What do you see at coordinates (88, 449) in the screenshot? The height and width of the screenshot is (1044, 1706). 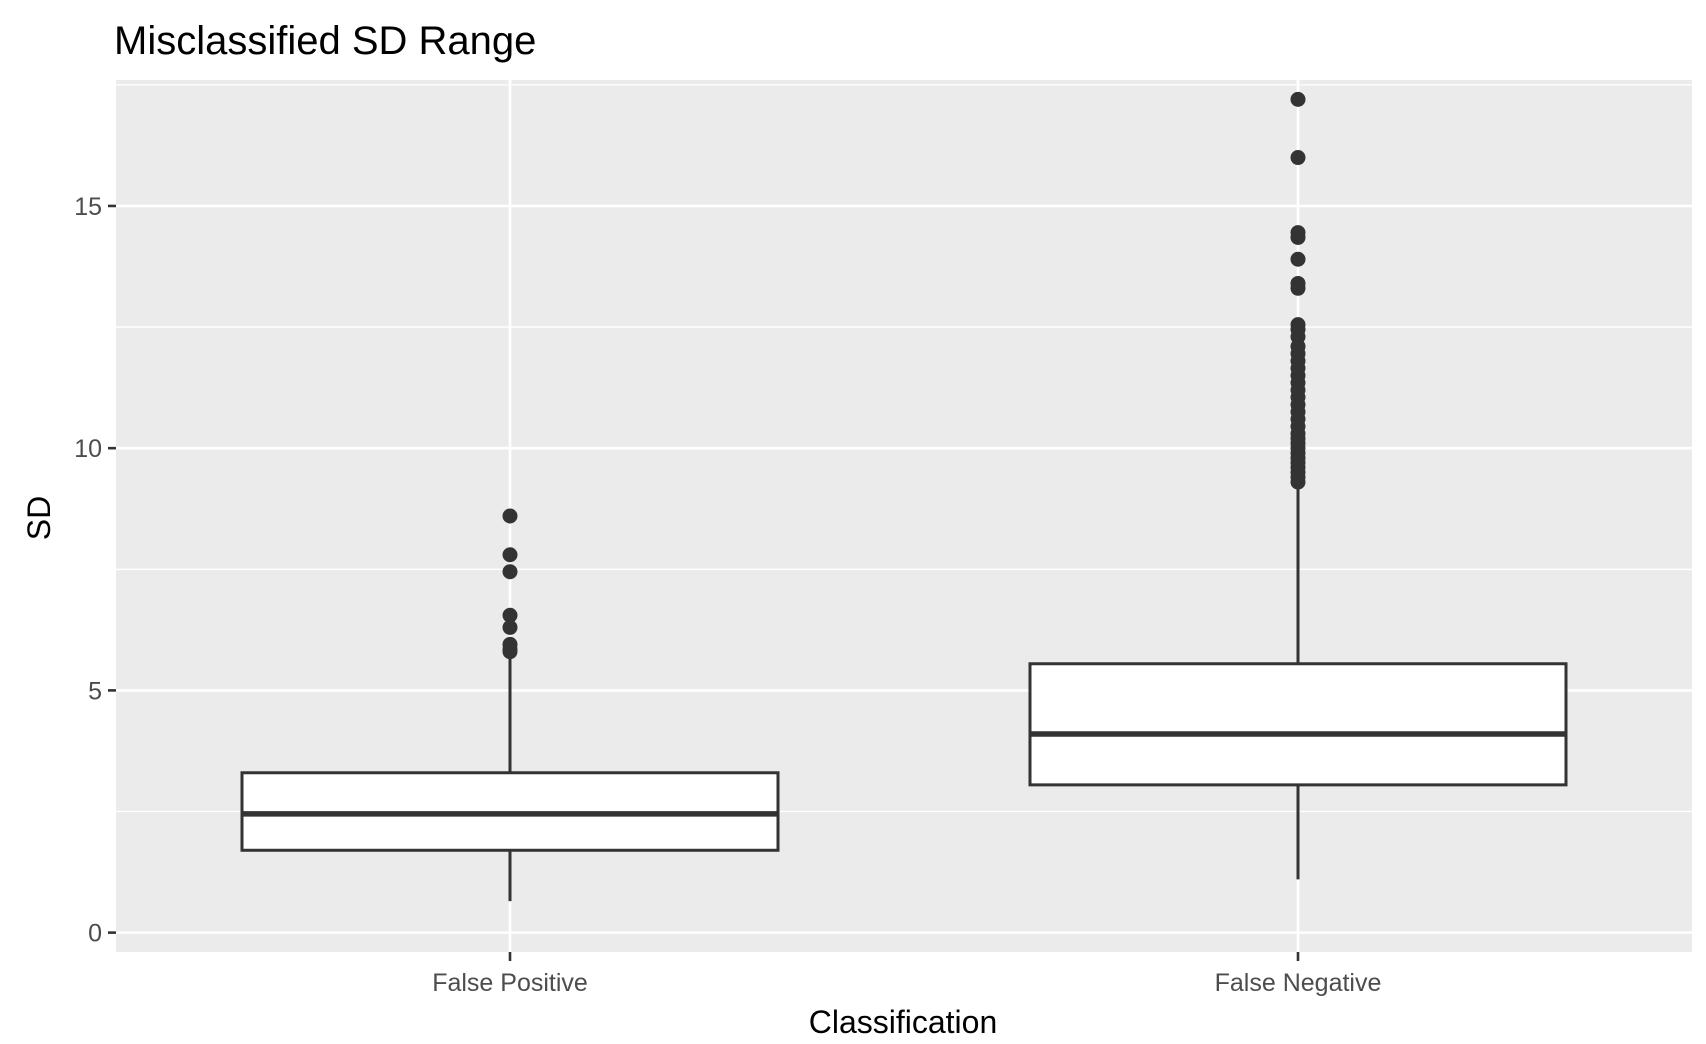 I see `y-tick-label: 10` at bounding box center [88, 449].